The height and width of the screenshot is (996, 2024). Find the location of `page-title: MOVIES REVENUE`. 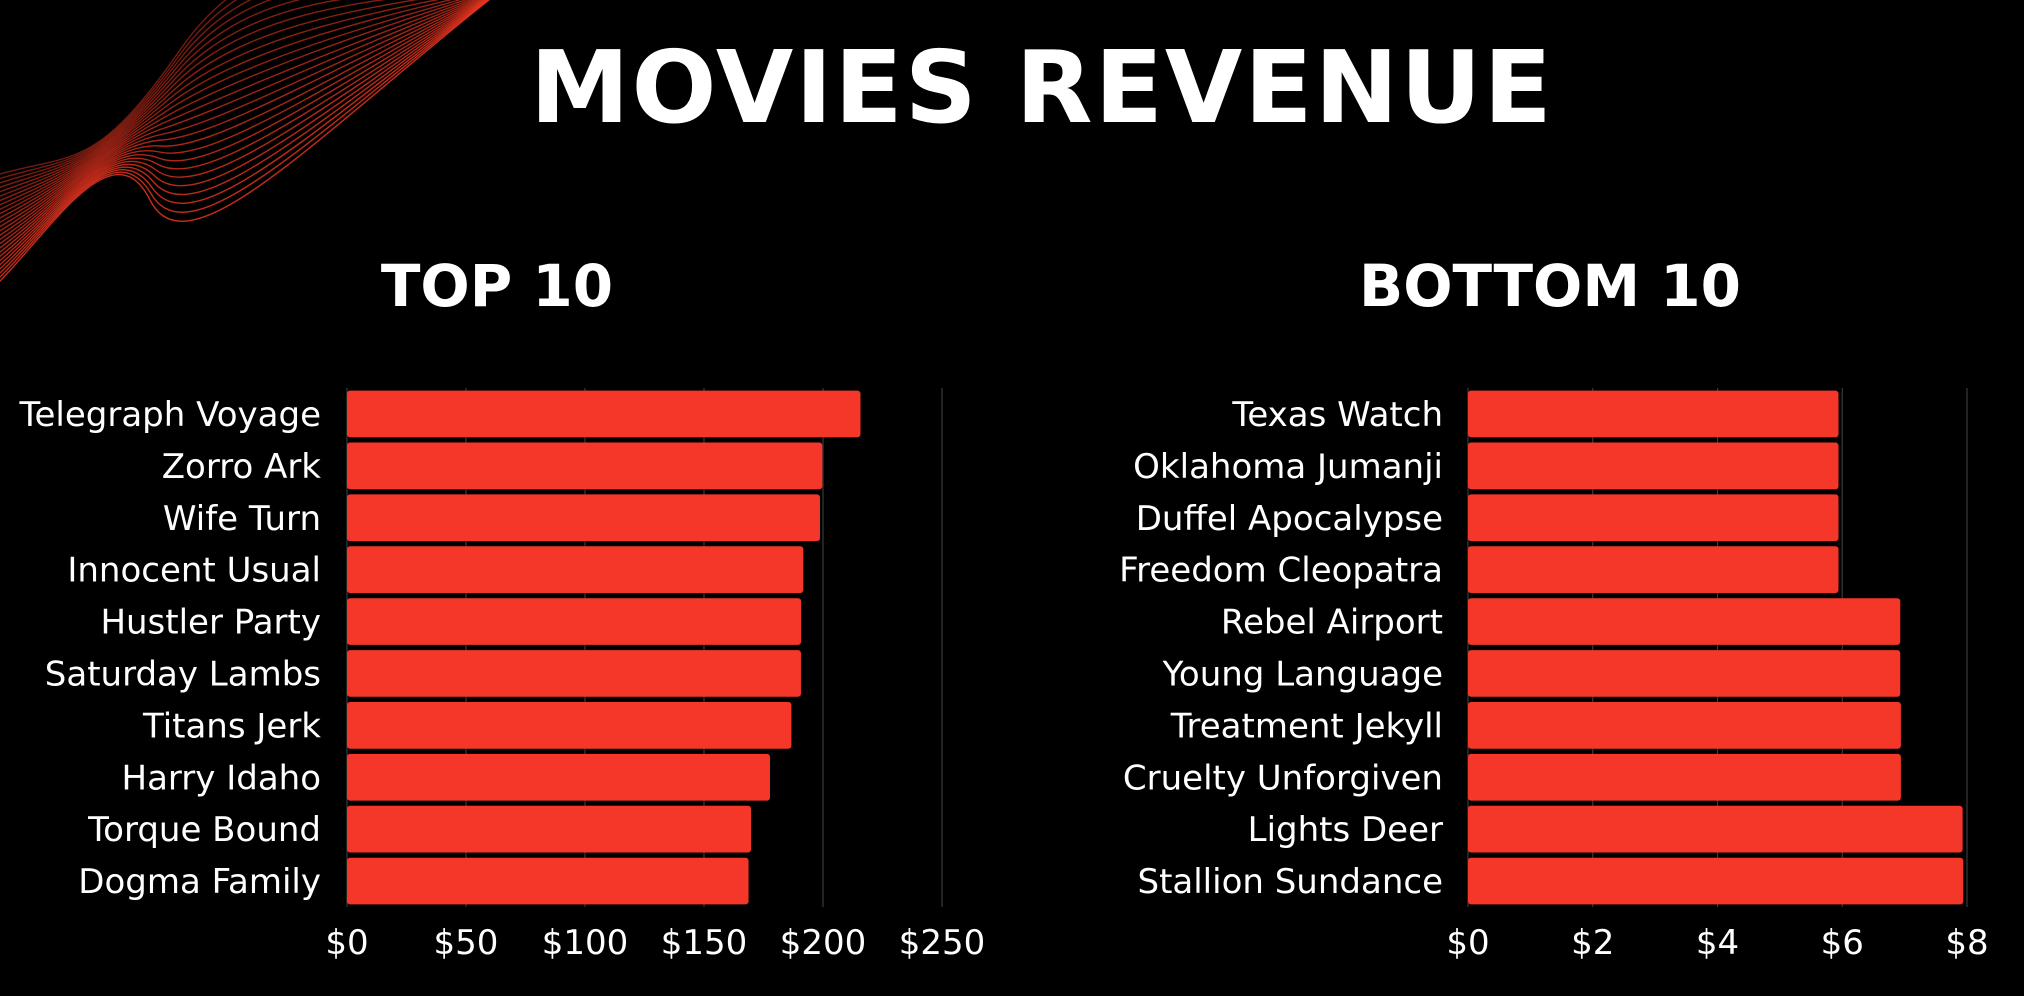

page-title: MOVIES REVENUE is located at coordinates (1042, 87).